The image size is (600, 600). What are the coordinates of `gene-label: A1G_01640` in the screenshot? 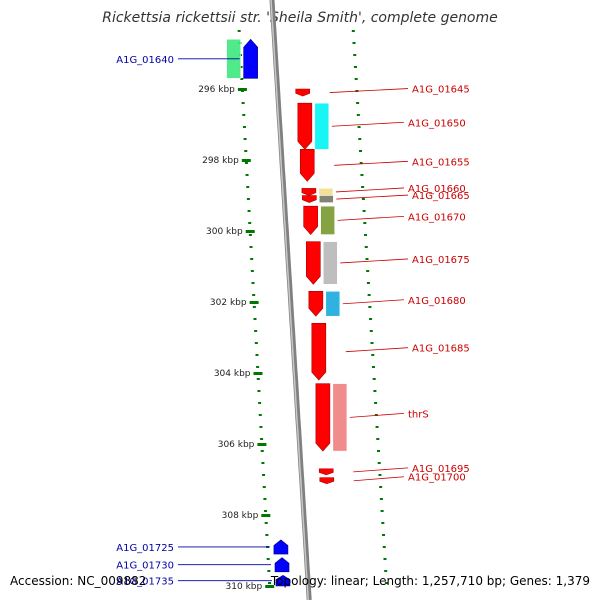 It's located at (145, 60).